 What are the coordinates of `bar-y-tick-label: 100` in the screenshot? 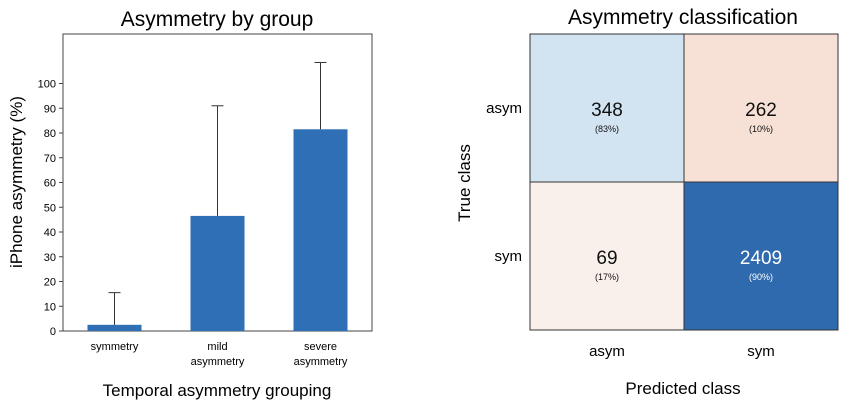 It's located at (47, 85).